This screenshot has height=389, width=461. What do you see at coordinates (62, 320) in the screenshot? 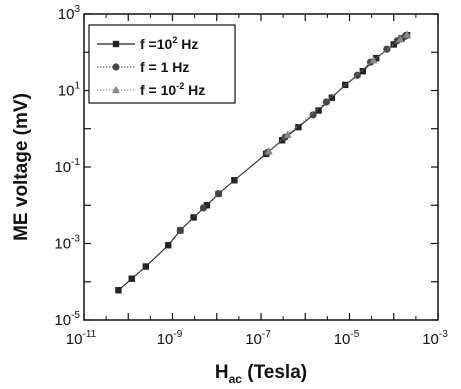
I see `y-tick-label-0-base: 10` at bounding box center [62, 320].